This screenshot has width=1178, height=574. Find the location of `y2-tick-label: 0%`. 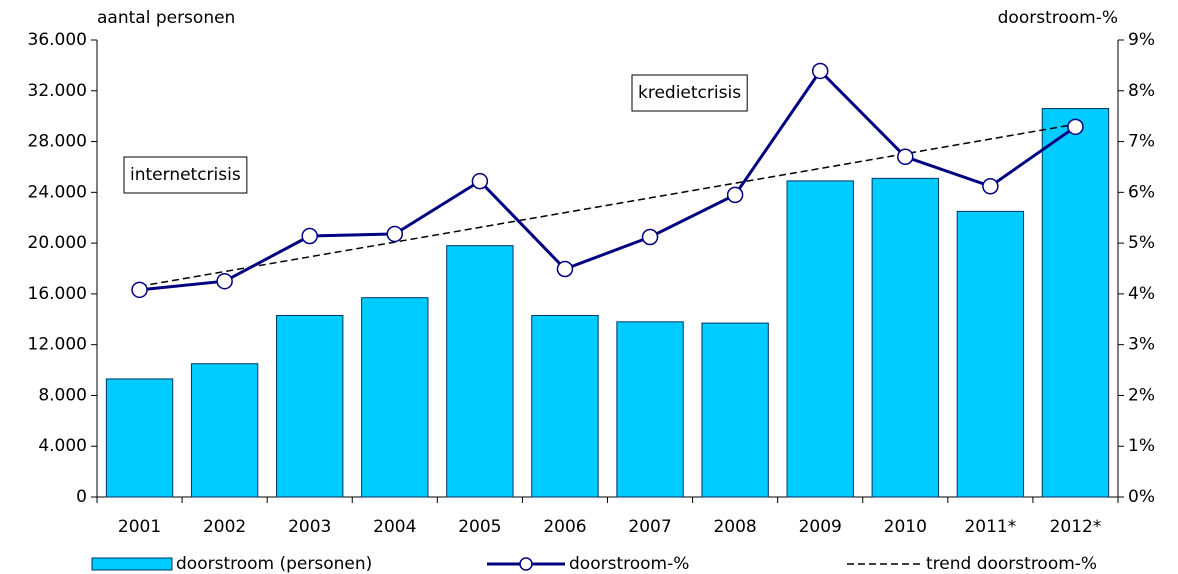

y2-tick-label: 0% is located at coordinates (1141, 497).